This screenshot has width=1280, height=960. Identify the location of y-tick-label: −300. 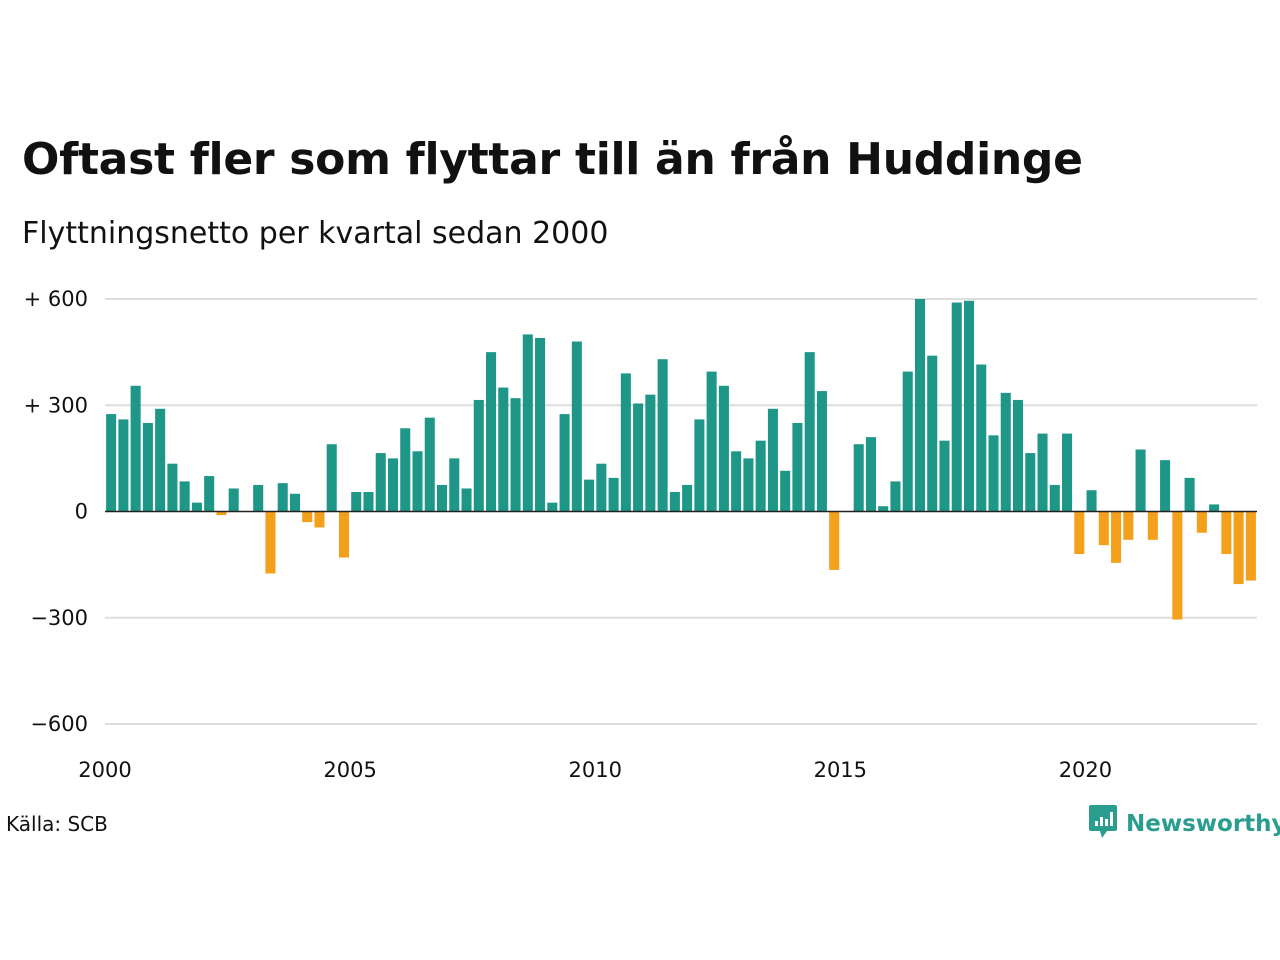
(59, 618).